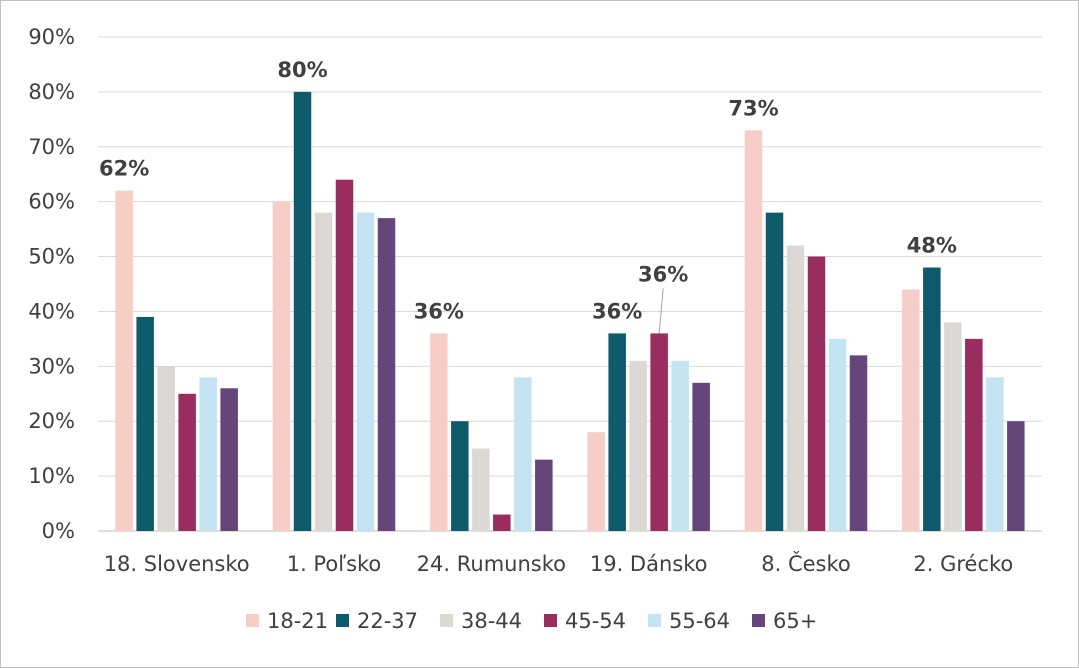 The width and height of the screenshot is (1079, 668). What do you see at coordinates (302, 70) in the screenshot?
I see `data-label: 80%` at bounding box center [302, 70].